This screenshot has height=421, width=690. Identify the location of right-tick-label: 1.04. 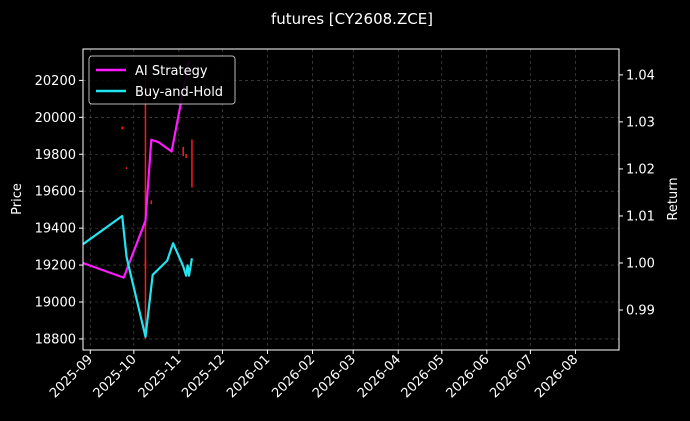
(640, 75).